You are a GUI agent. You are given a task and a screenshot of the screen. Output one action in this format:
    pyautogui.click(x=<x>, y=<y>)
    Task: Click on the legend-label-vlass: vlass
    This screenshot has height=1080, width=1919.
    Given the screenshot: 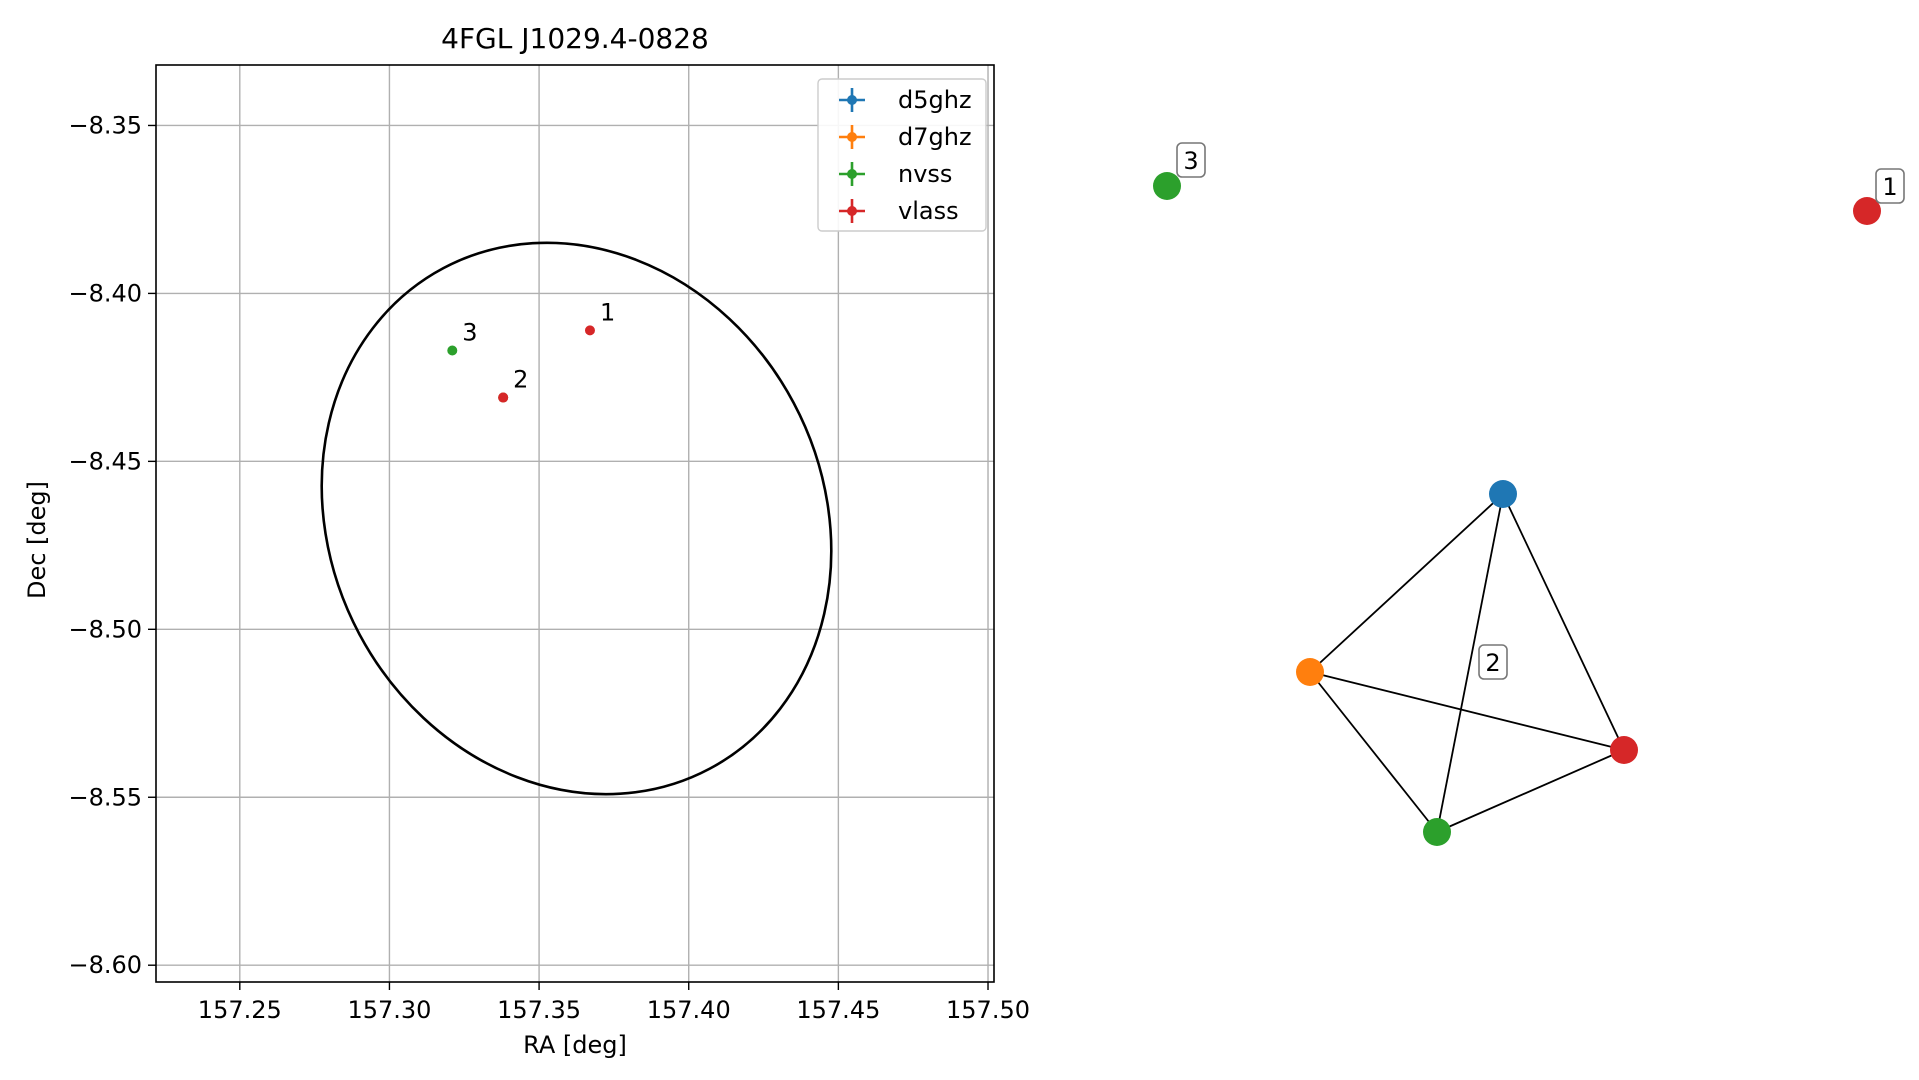 What is the action you would take?
    pyautogui.click(x=928, y=211)
    